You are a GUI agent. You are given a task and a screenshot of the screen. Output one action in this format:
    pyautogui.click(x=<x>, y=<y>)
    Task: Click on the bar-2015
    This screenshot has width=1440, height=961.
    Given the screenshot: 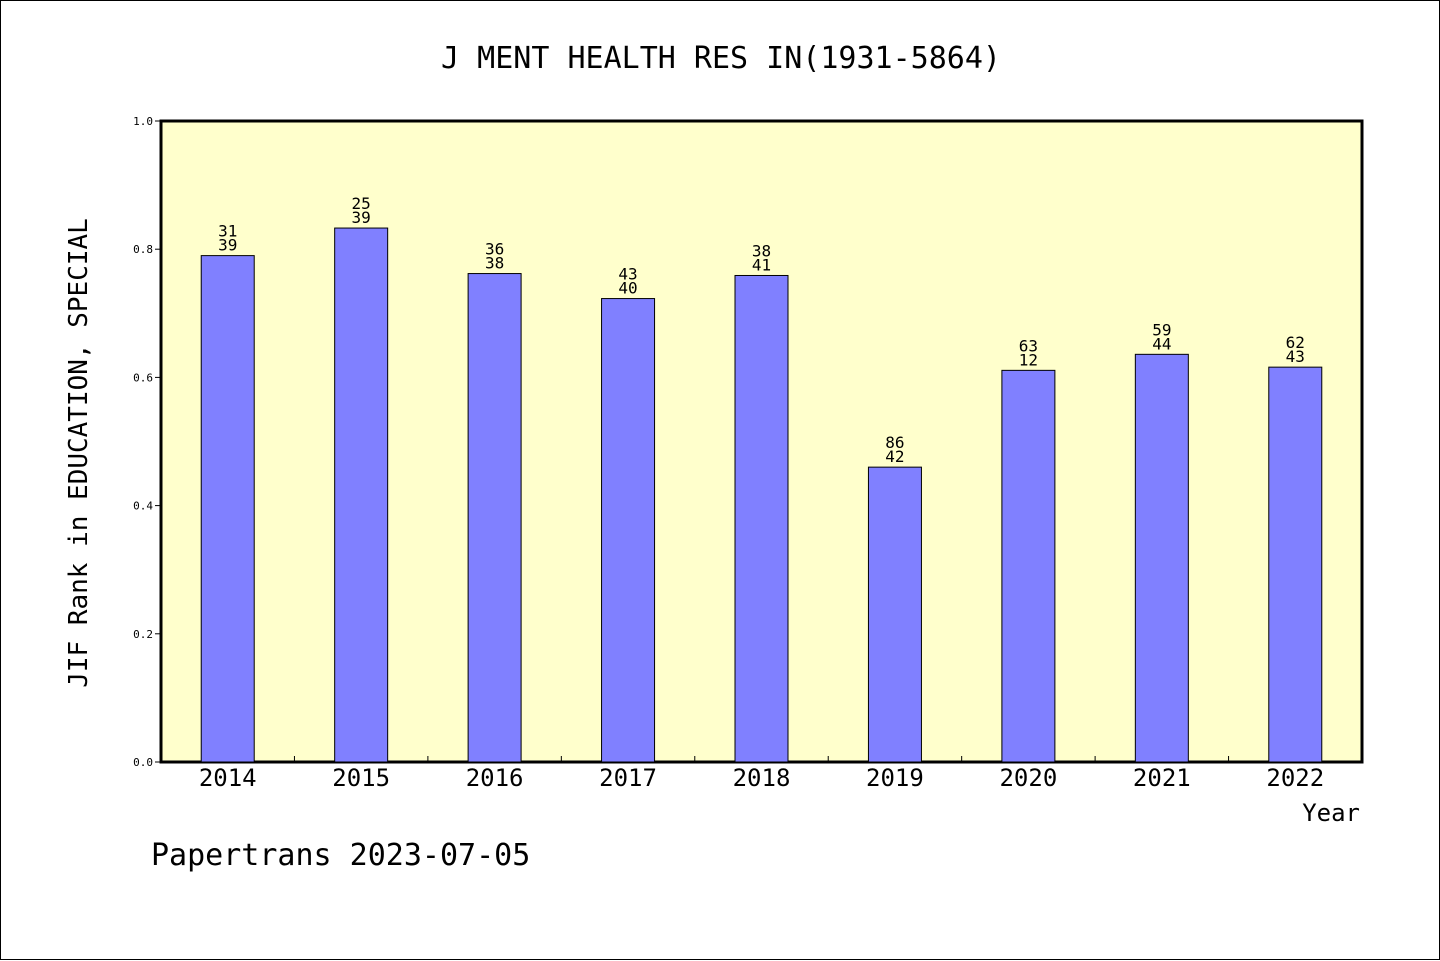 What is the action you would take?
    pyautogui.click(x=361, y=495)
    